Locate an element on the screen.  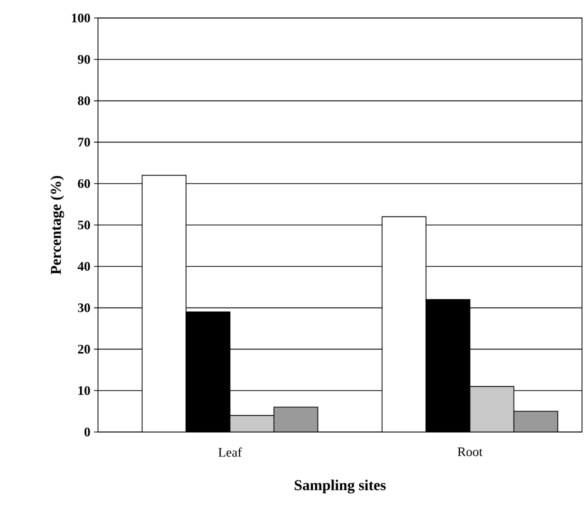
y-tick-label: 30 is located at coordinates (84, 307).